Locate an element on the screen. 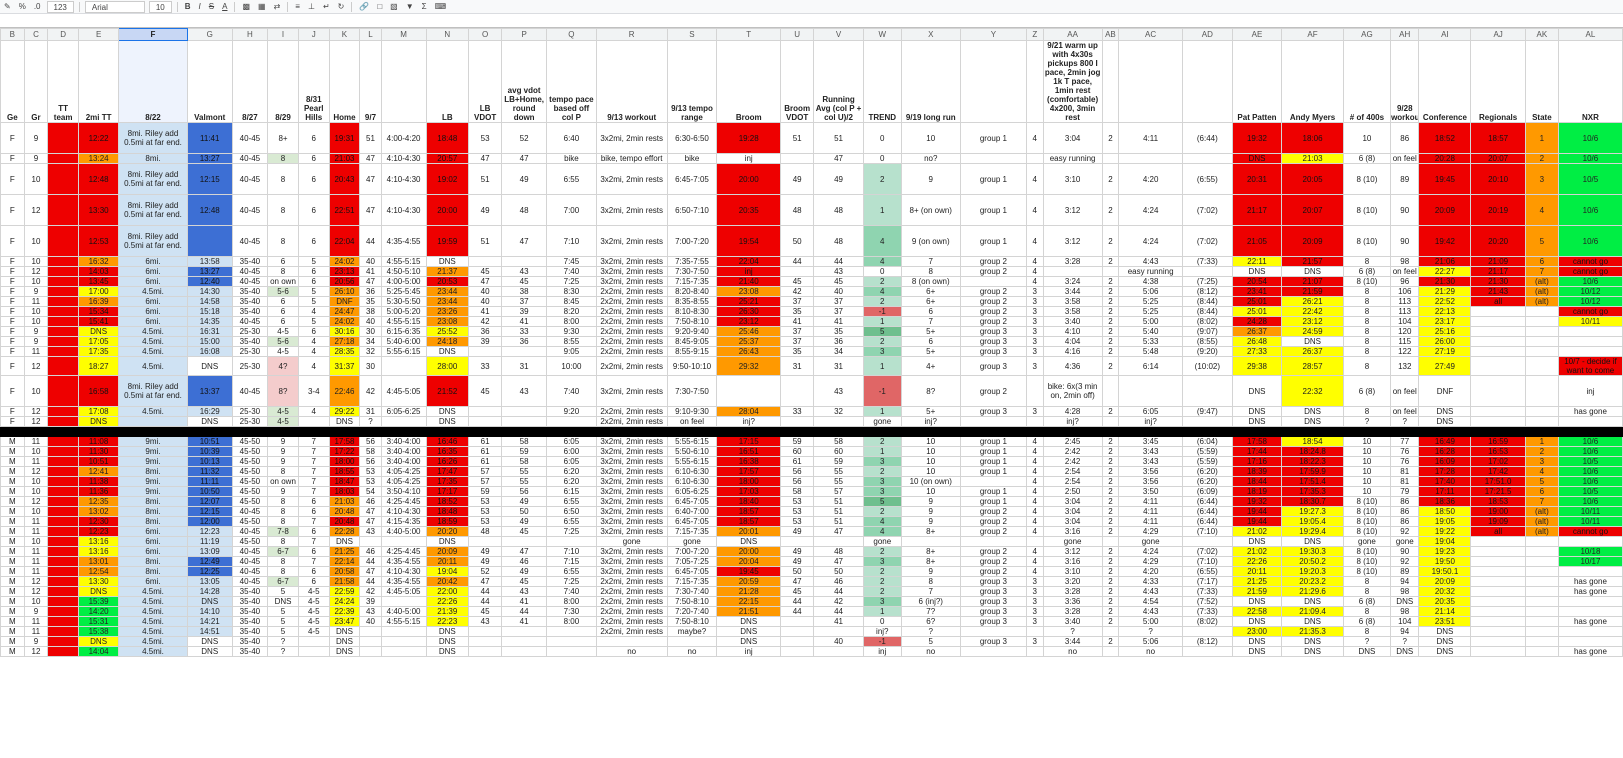 The image size is (1623, 758). cell: 18:52 is located at coordinates (1445, 138).